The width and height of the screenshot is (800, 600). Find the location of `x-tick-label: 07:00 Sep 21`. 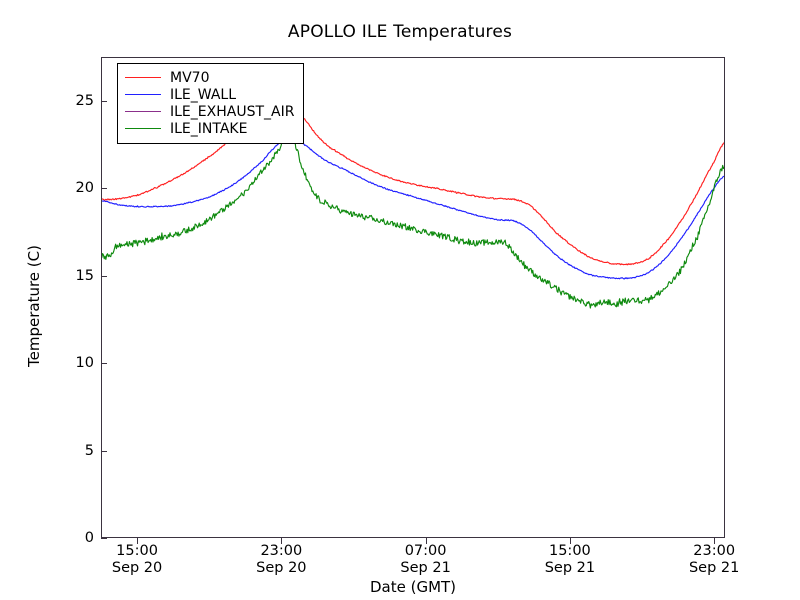

x-tick-label: 07:00 Sep 21 is located at coordinates (426, 560).